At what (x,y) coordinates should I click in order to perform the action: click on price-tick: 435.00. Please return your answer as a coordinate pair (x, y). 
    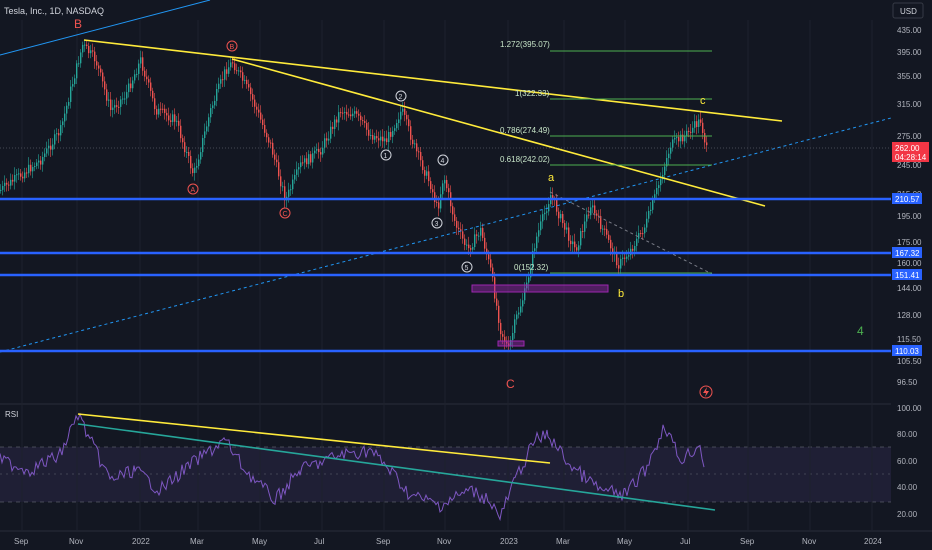
    Looking at the image, I should click on (909, 30).